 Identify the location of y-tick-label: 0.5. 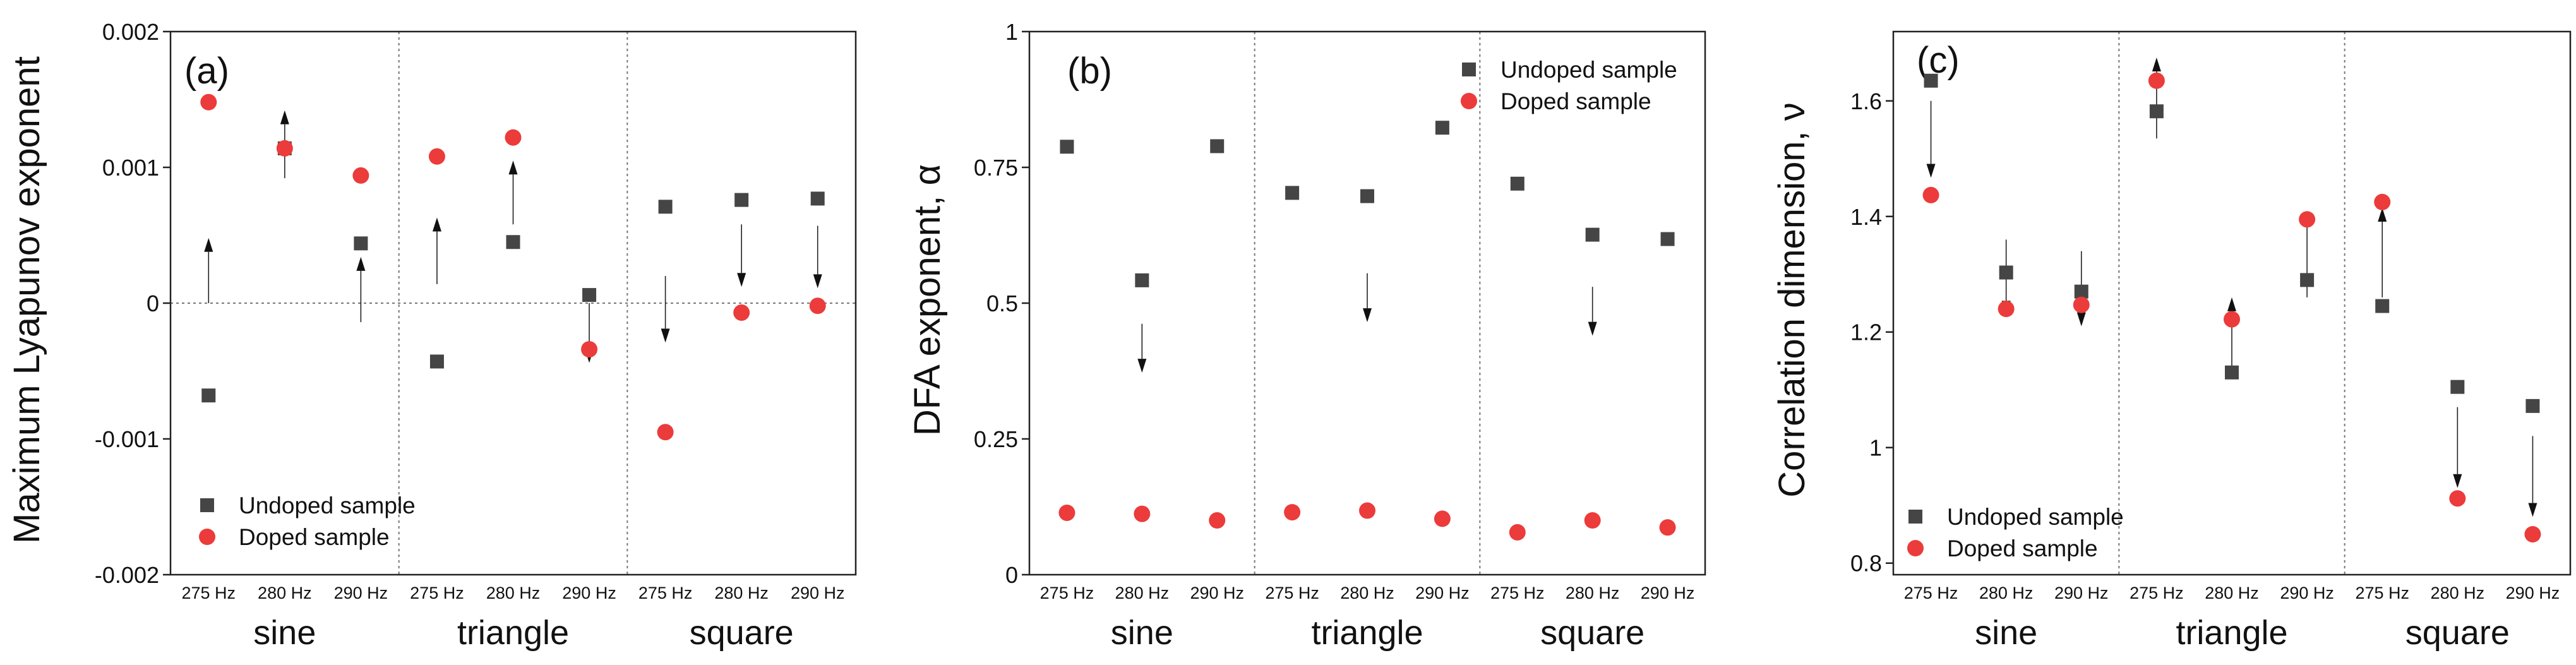
(1002, 303).